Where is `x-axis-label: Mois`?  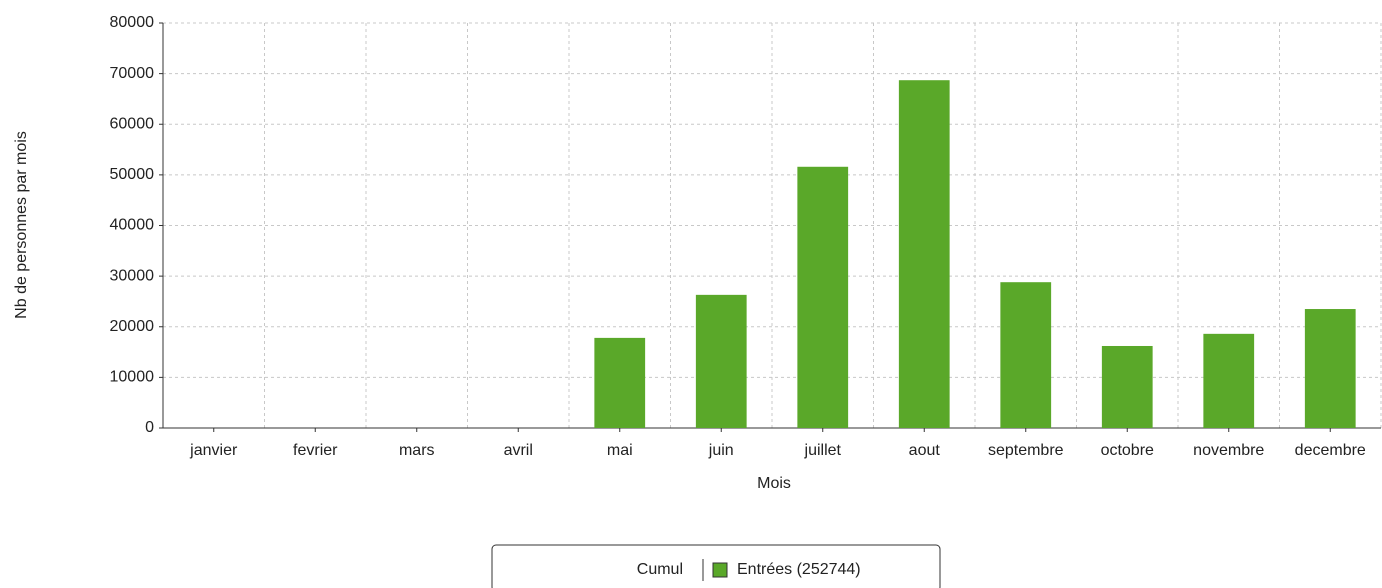 x-axis-label: Mois is located at coordinates (774, 483).